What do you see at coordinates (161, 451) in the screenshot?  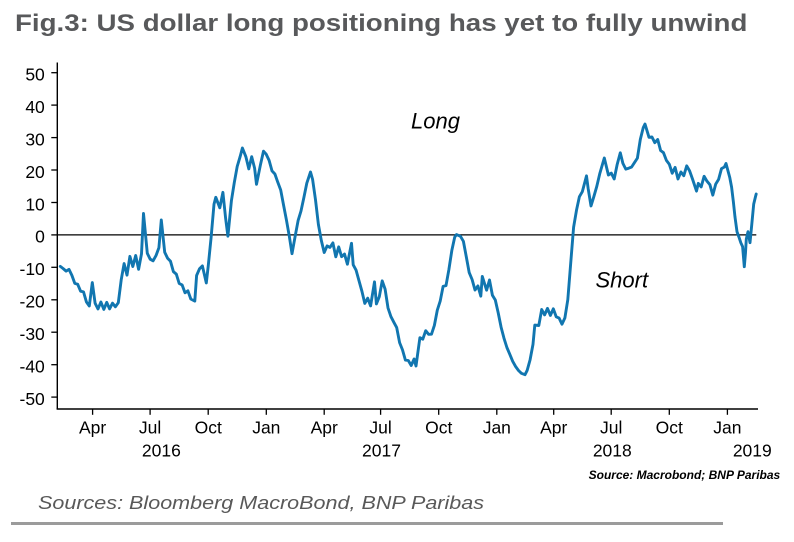 I see `svg-text: 2016` at bounding box center [161, 451].